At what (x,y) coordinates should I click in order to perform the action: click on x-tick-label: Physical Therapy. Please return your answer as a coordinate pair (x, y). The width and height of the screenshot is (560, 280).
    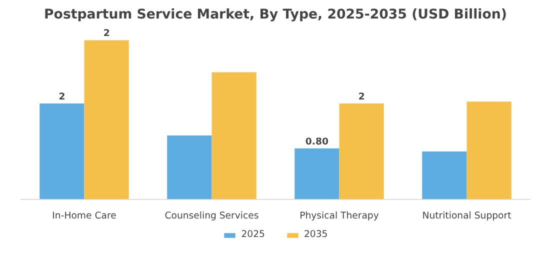
    Looking at the image, I should click on (340, 216).